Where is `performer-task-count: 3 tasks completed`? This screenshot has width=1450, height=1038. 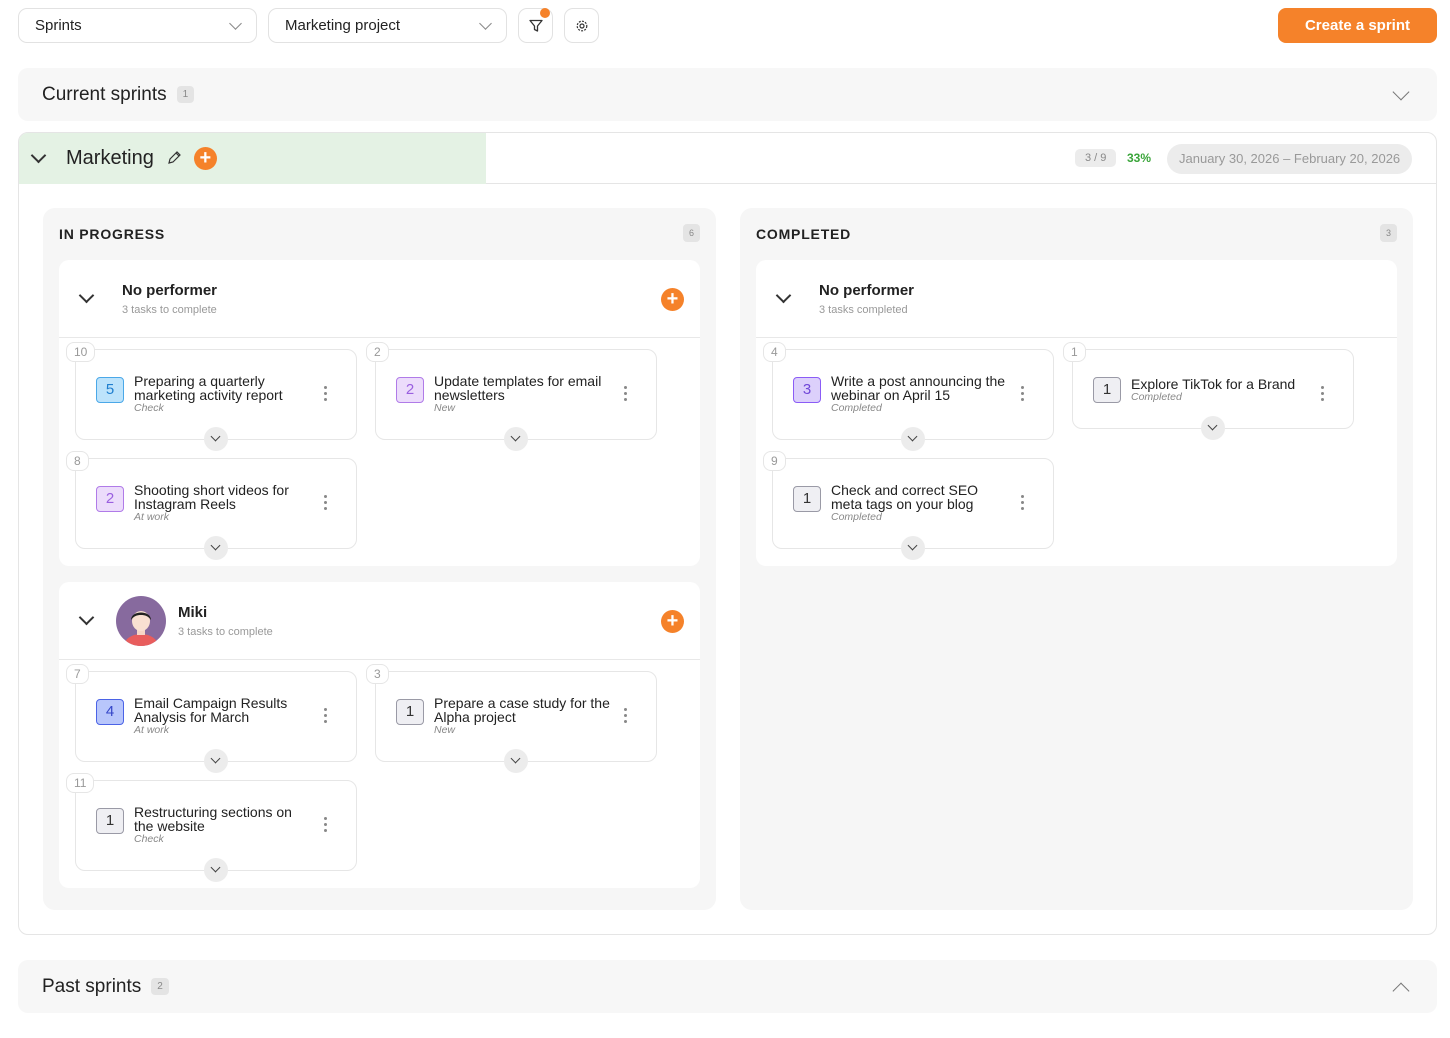 performer-task-count: 3 tasks completed is located at coordinates (863, 309).